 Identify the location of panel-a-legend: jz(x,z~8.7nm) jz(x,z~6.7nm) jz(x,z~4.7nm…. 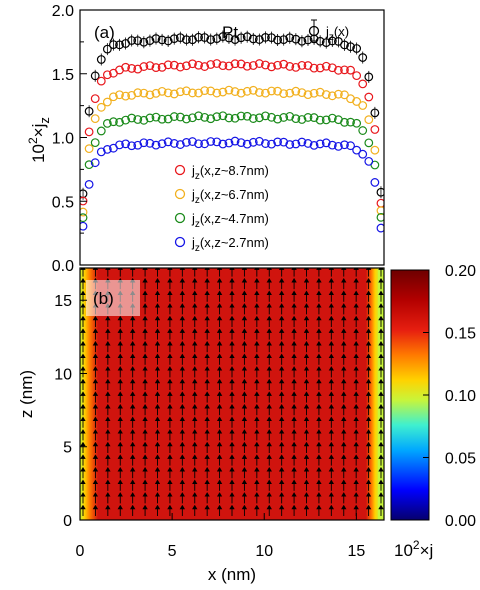
(221, 208).